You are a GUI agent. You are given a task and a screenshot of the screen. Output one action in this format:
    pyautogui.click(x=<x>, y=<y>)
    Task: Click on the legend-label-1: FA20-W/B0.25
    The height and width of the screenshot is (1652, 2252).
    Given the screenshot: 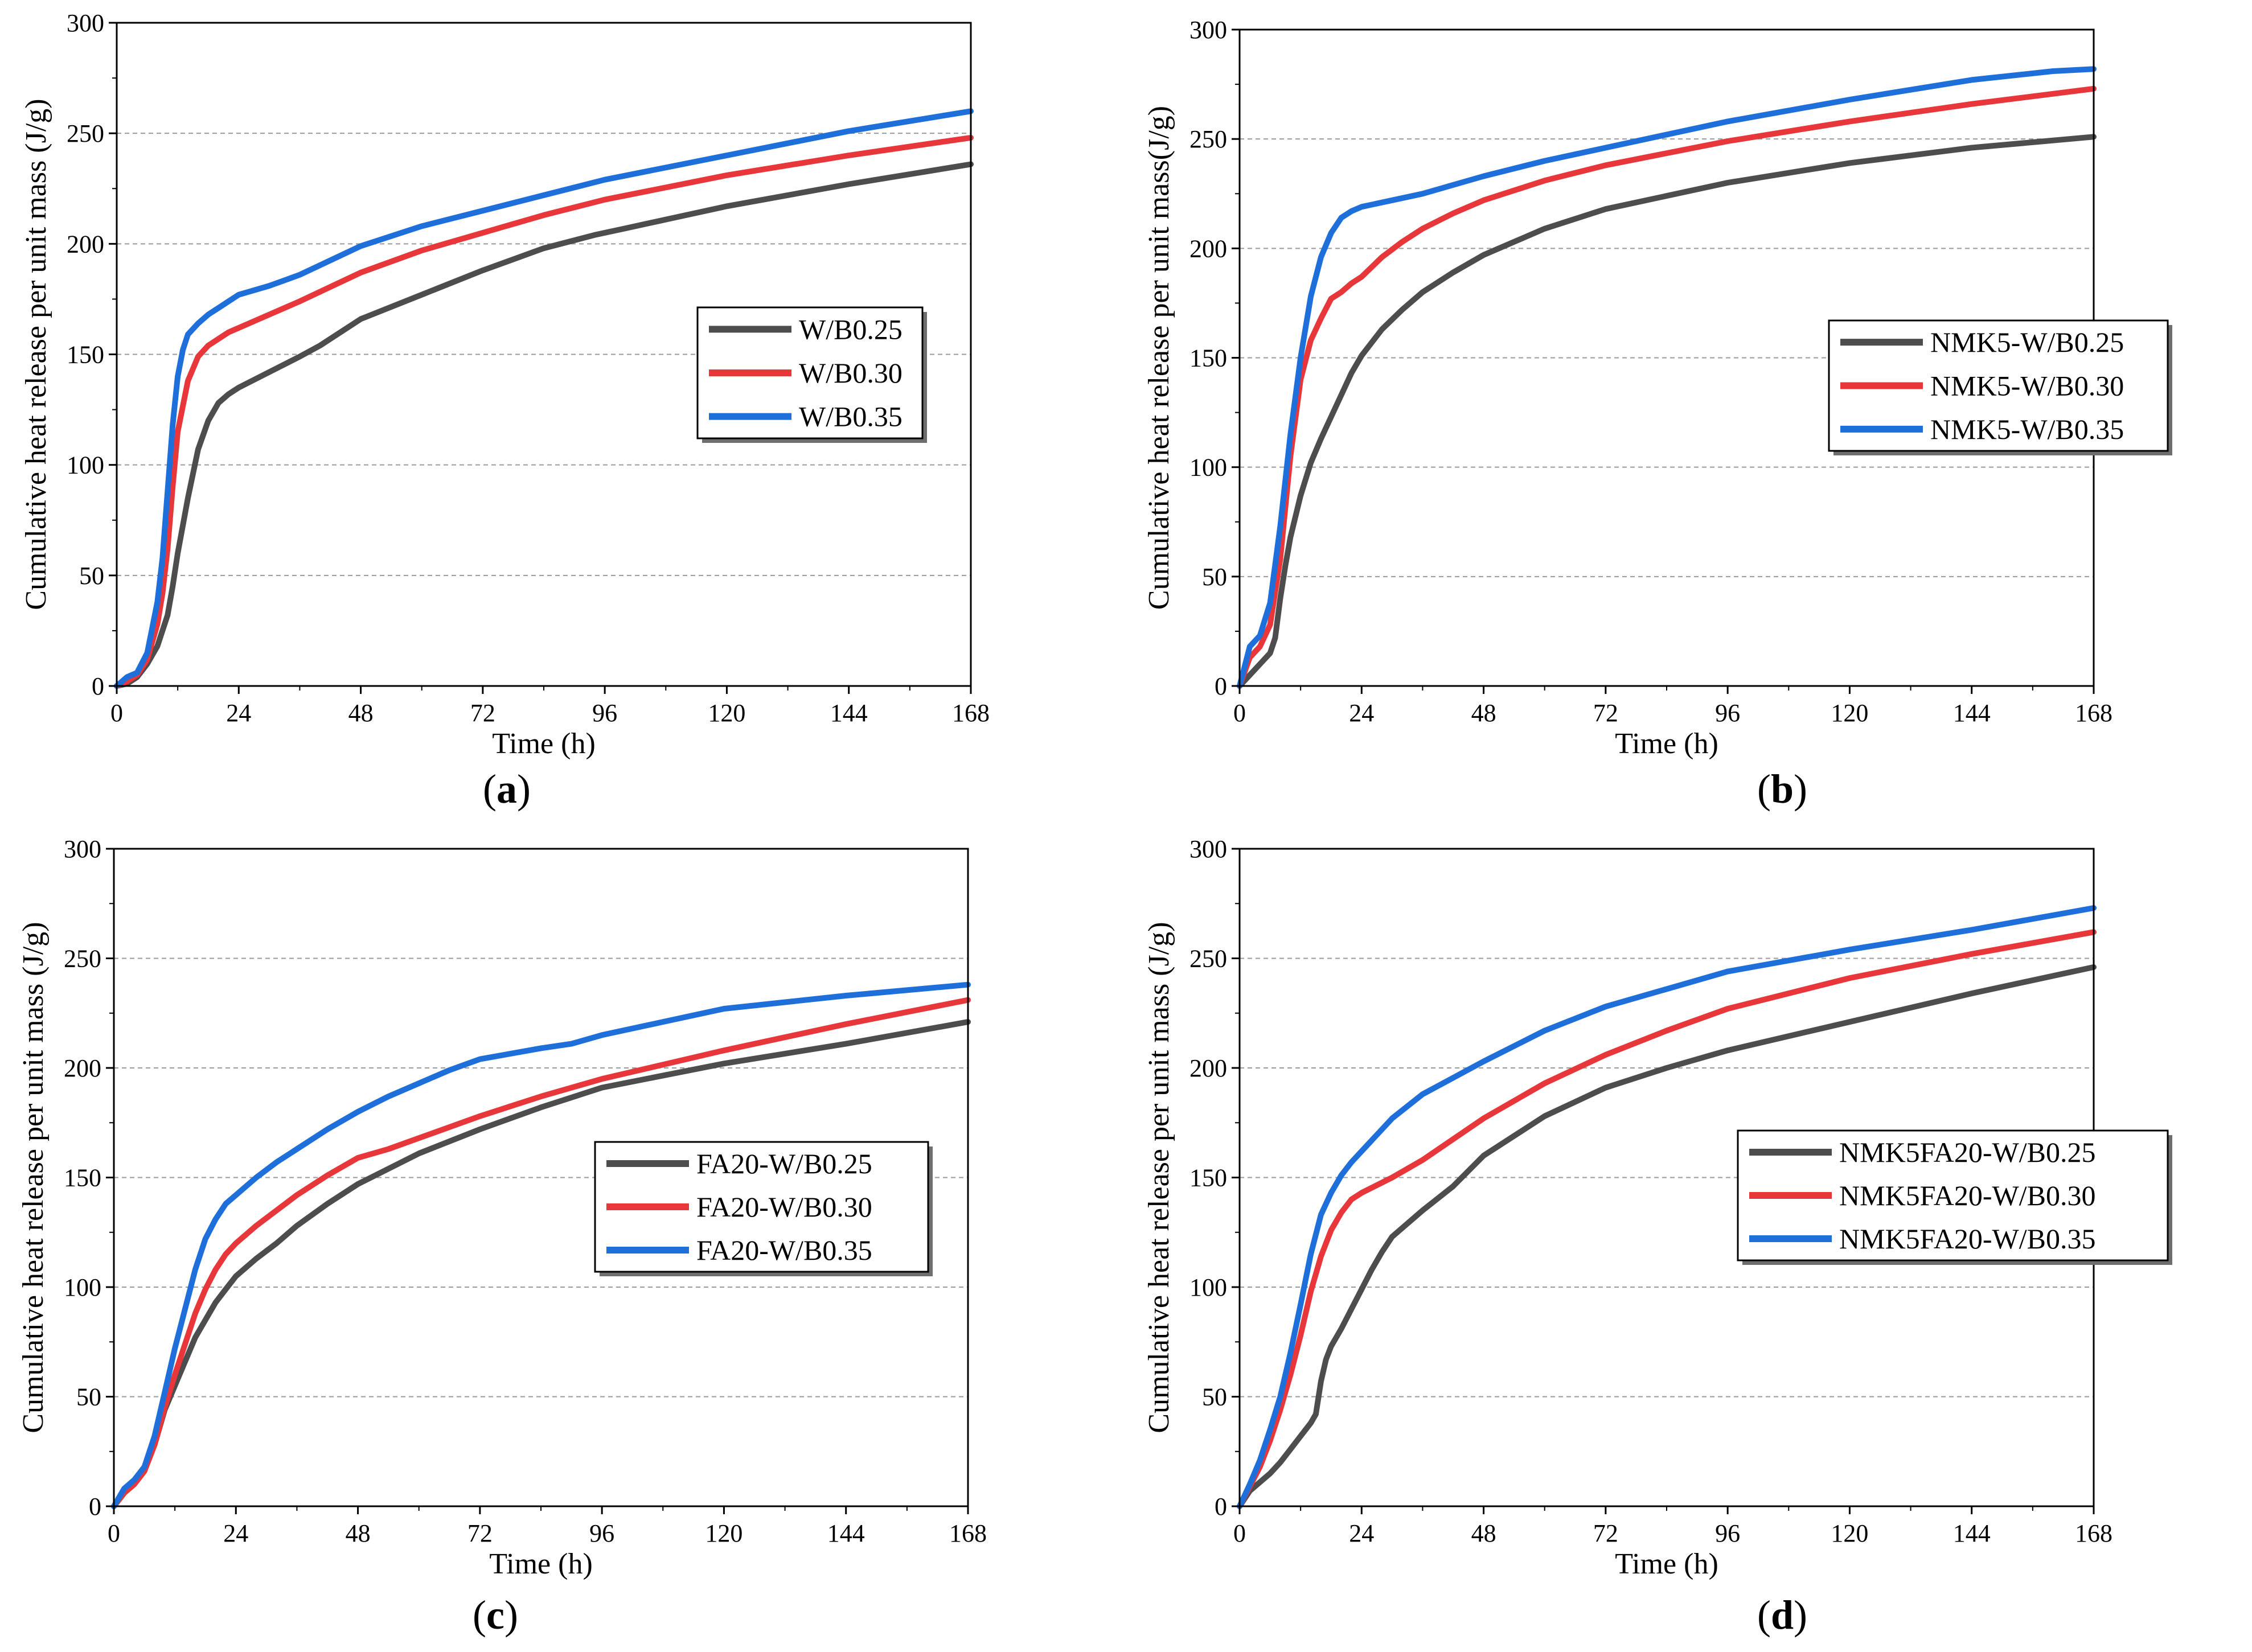 What is the action you would take?
    pyautogui.click(x=784, y=1164)
    